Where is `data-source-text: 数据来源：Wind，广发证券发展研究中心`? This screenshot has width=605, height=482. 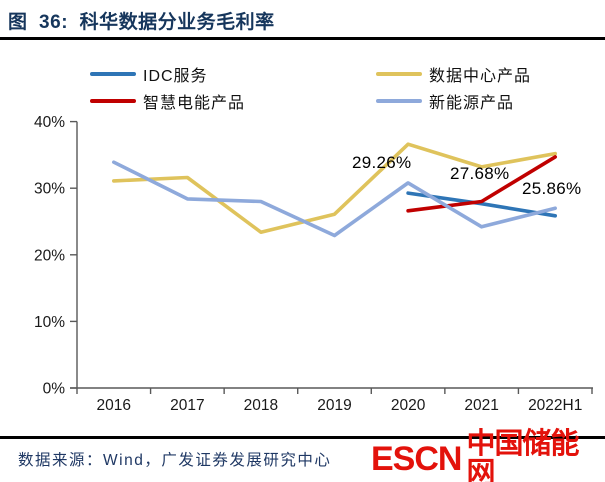
data-source-text: 数据来源：Wind，广发证券发展研究中心 is located at coordinates (175, 460).